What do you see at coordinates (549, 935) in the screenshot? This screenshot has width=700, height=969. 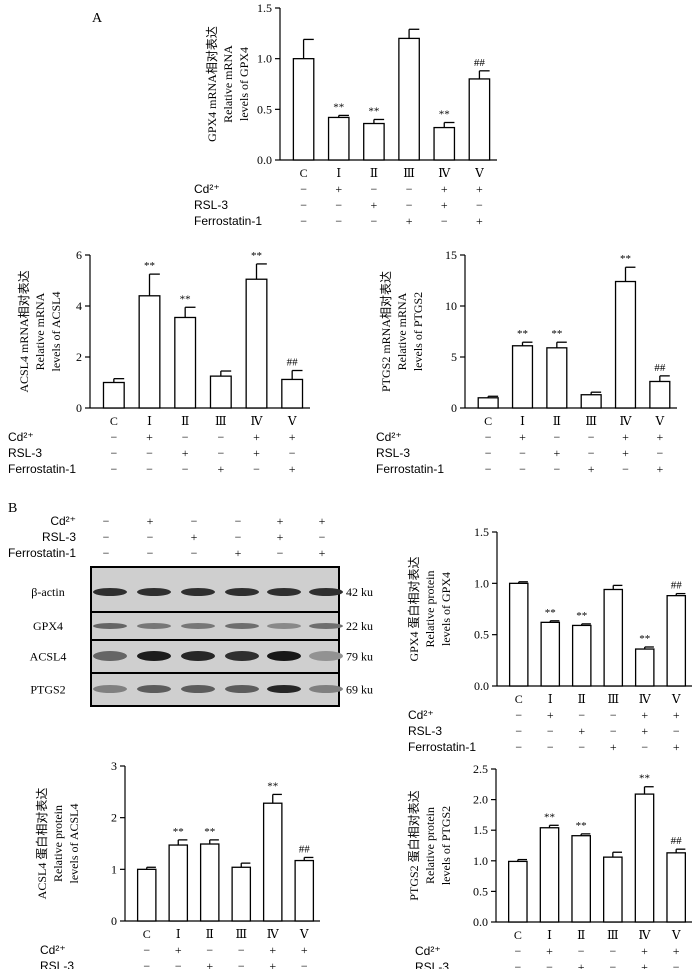 I see `x-tick-label: Ⅰ` at bounding box center [549, 935].